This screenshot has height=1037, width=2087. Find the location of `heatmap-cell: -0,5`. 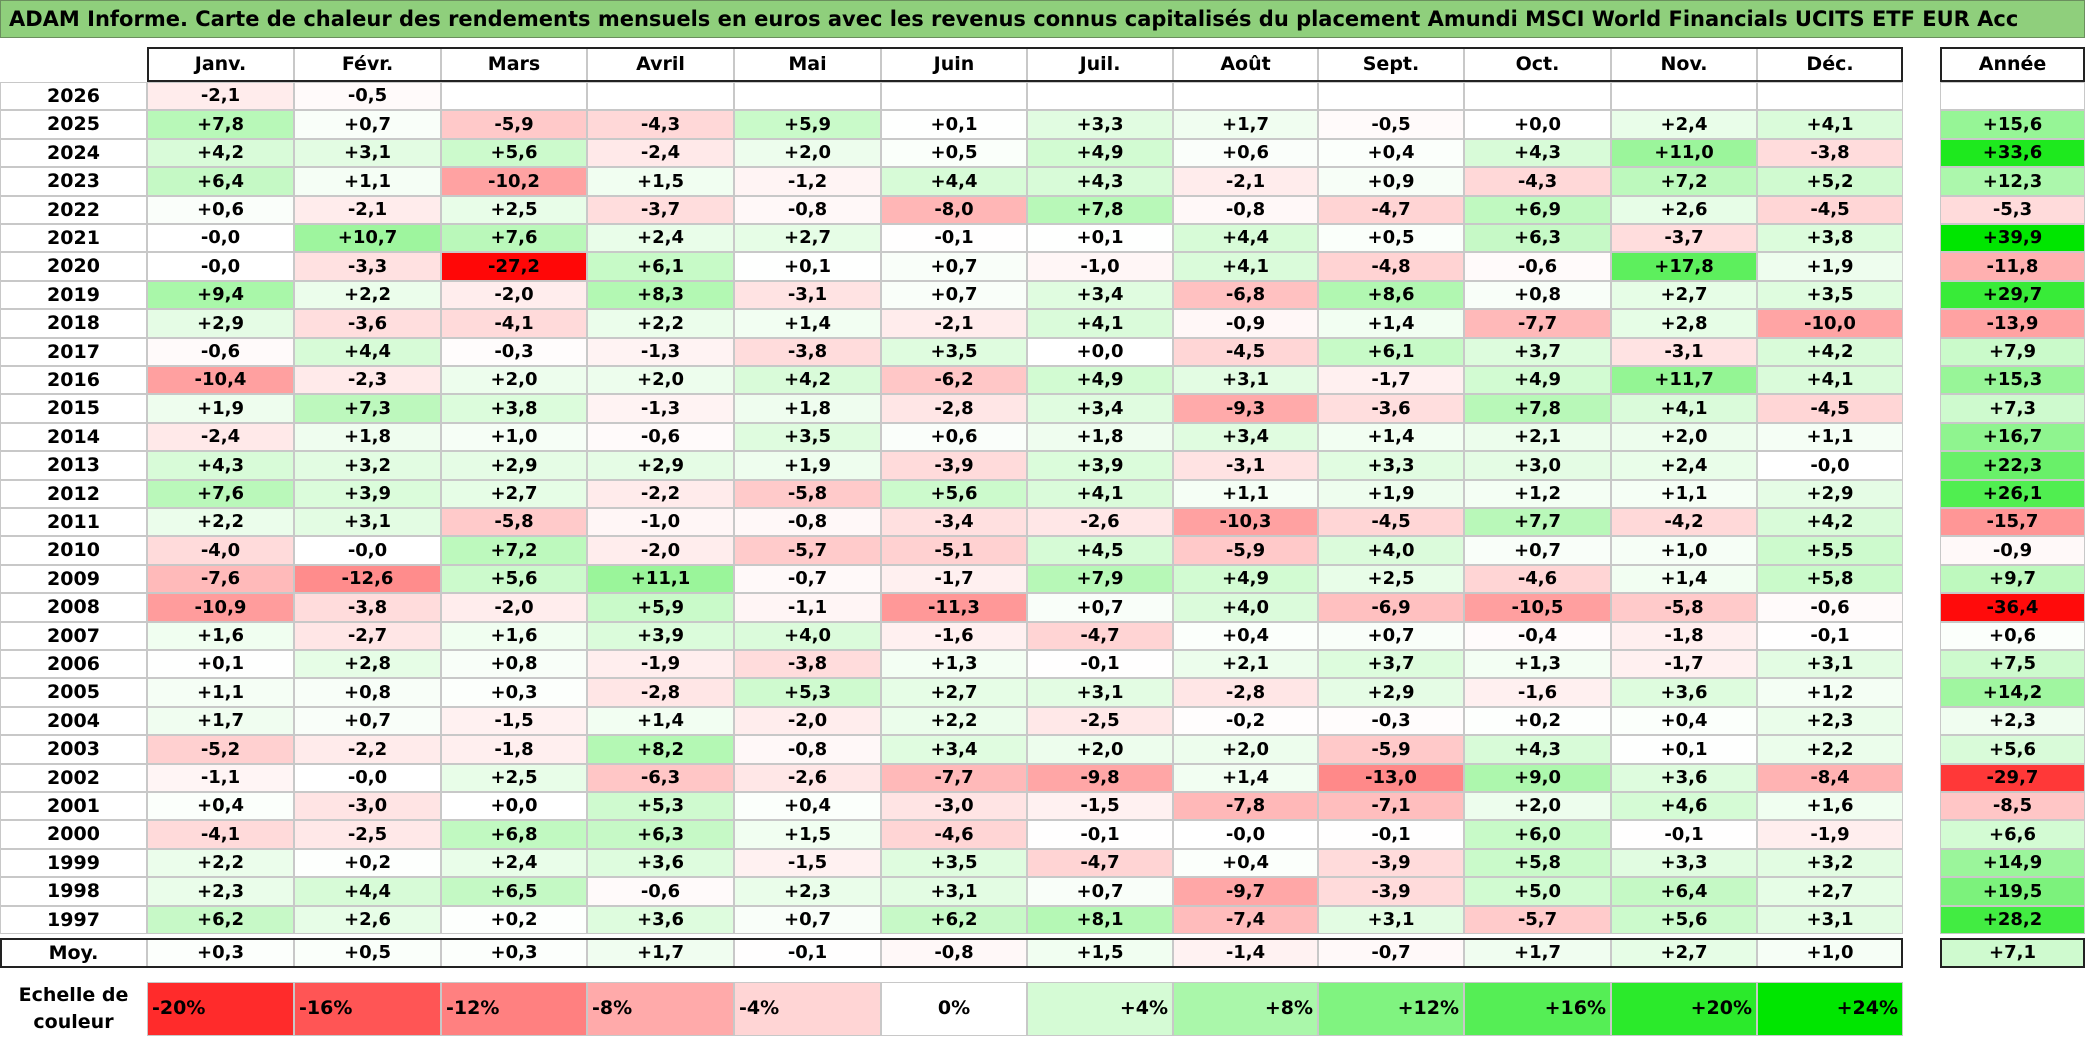

heatmap-cell: -0,5 is located at coordinates (1391, 124).